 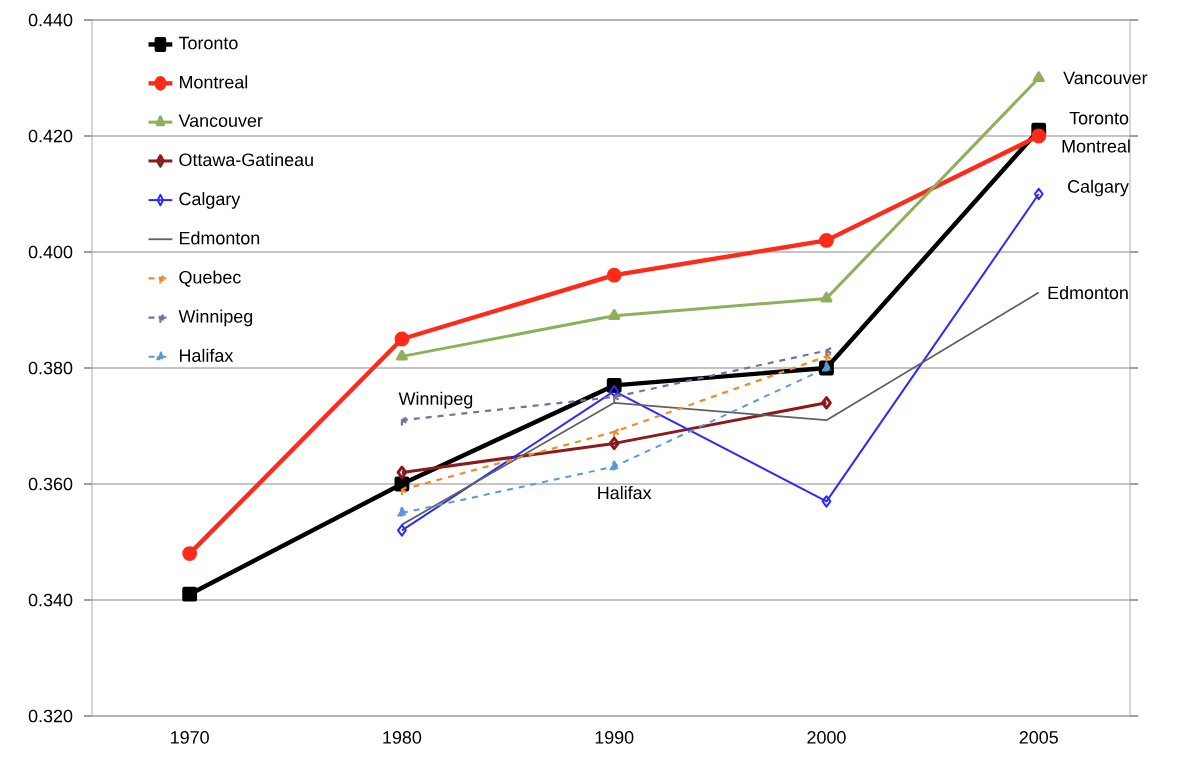 I want to click on y-tick-label: 0.400, so click(x=50, y=252).